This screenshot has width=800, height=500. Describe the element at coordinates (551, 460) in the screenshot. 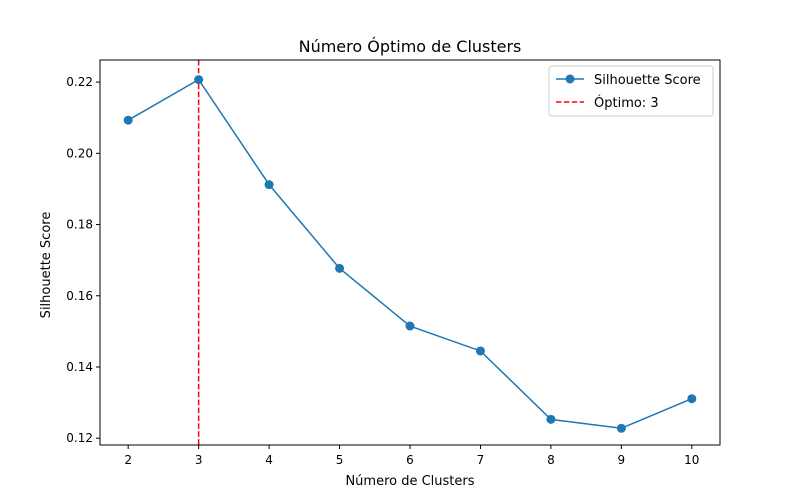

I see `x-tick-label: 8` at that location.